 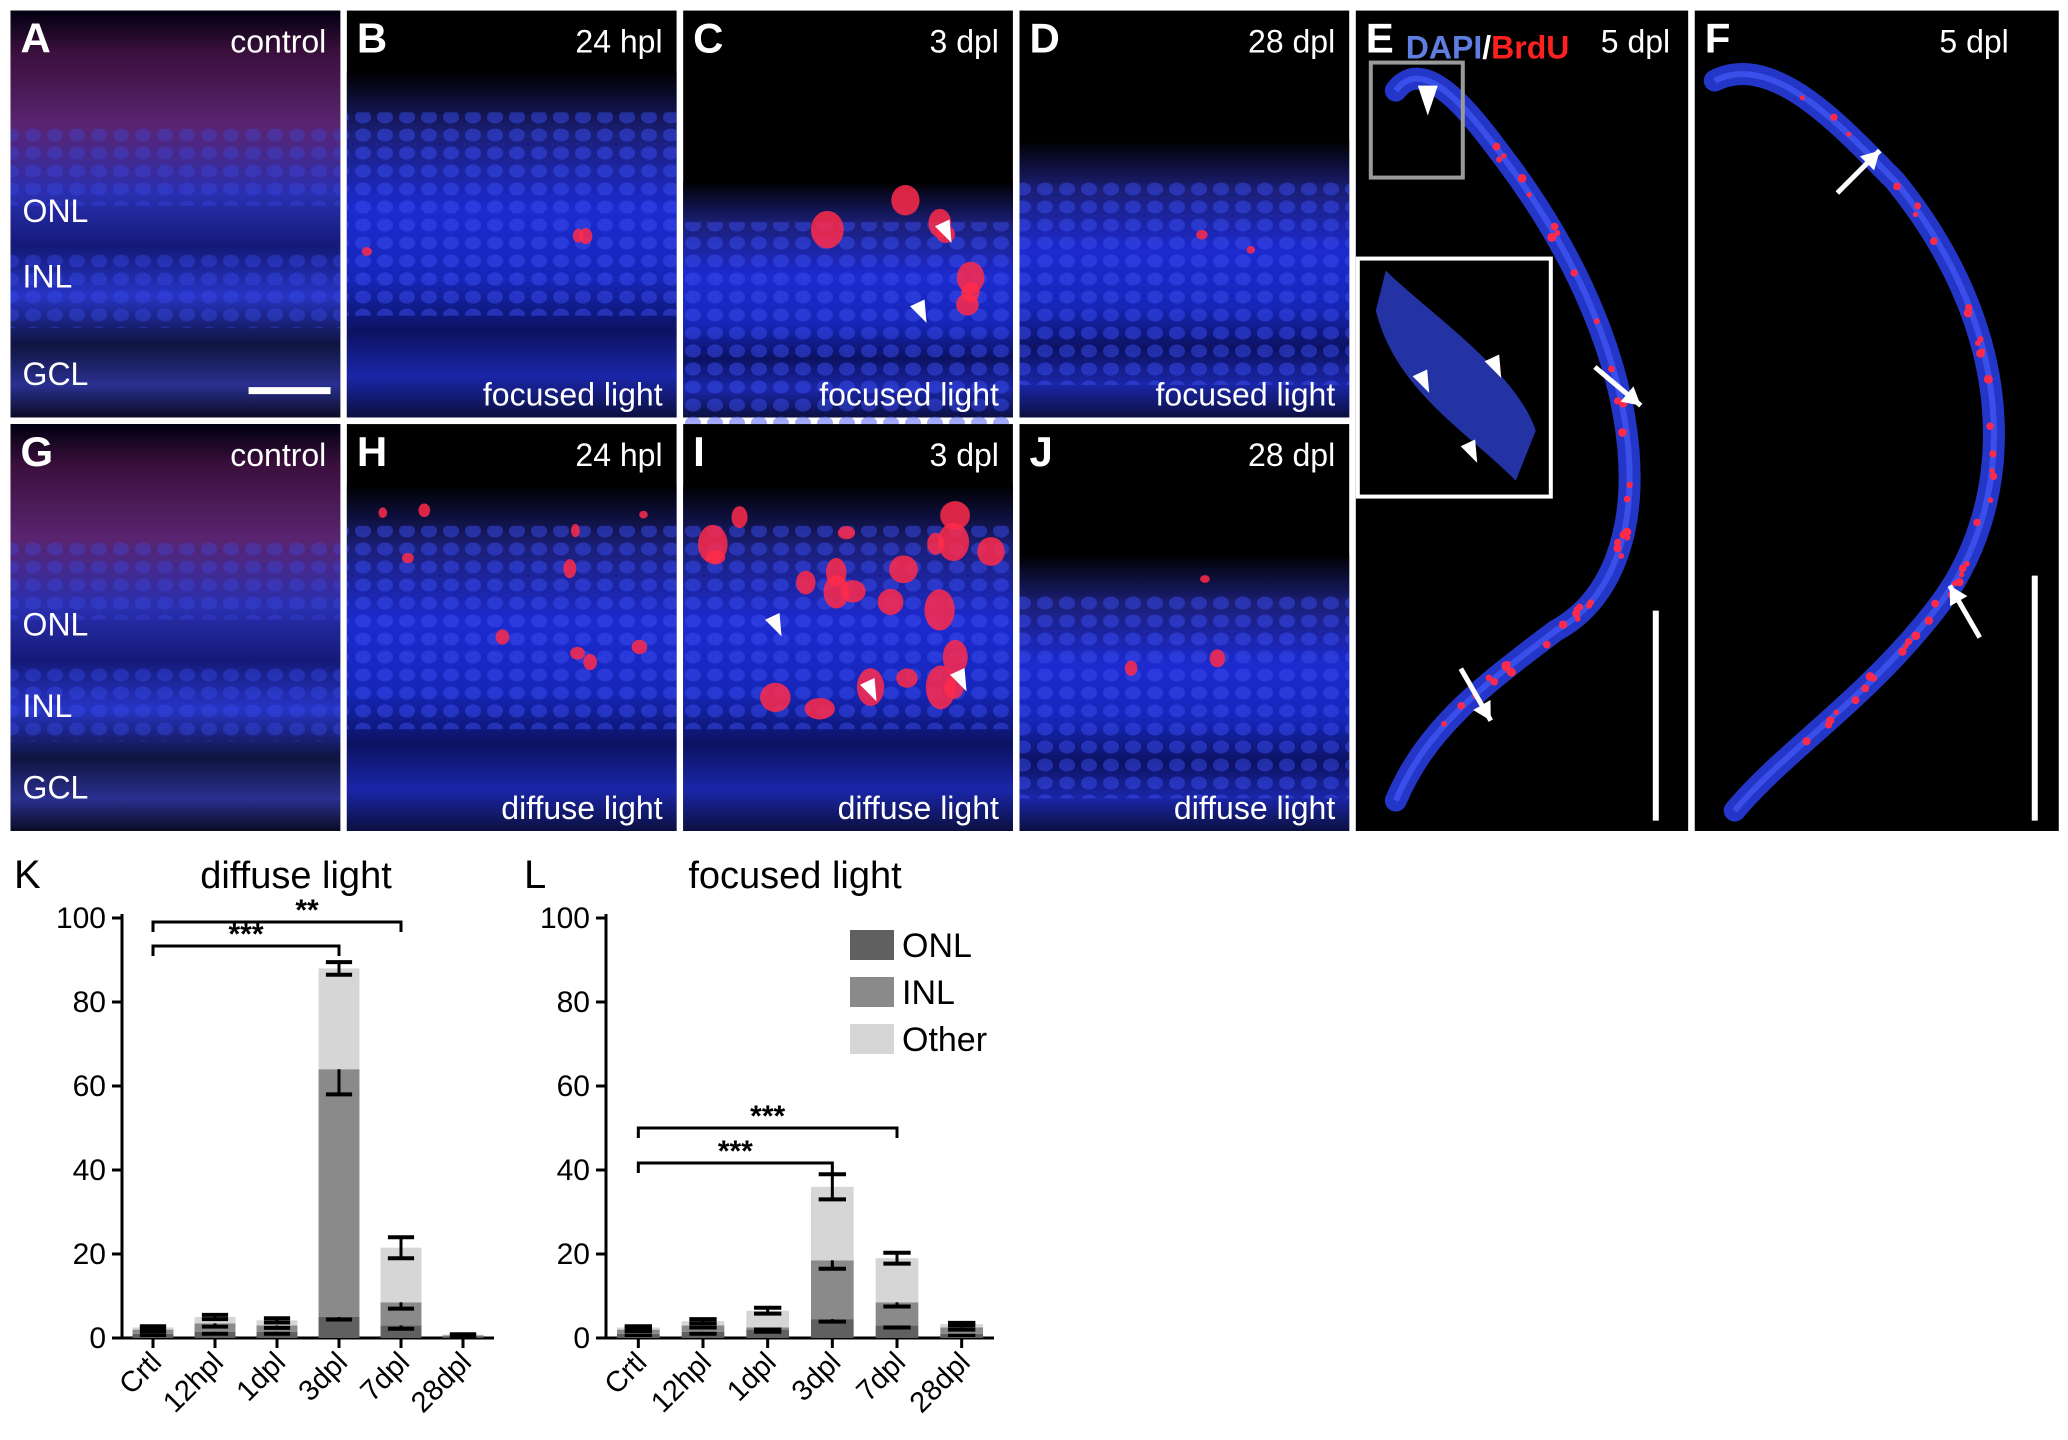 I want to click on zoom-region-box, so click(x=1416, y=120).